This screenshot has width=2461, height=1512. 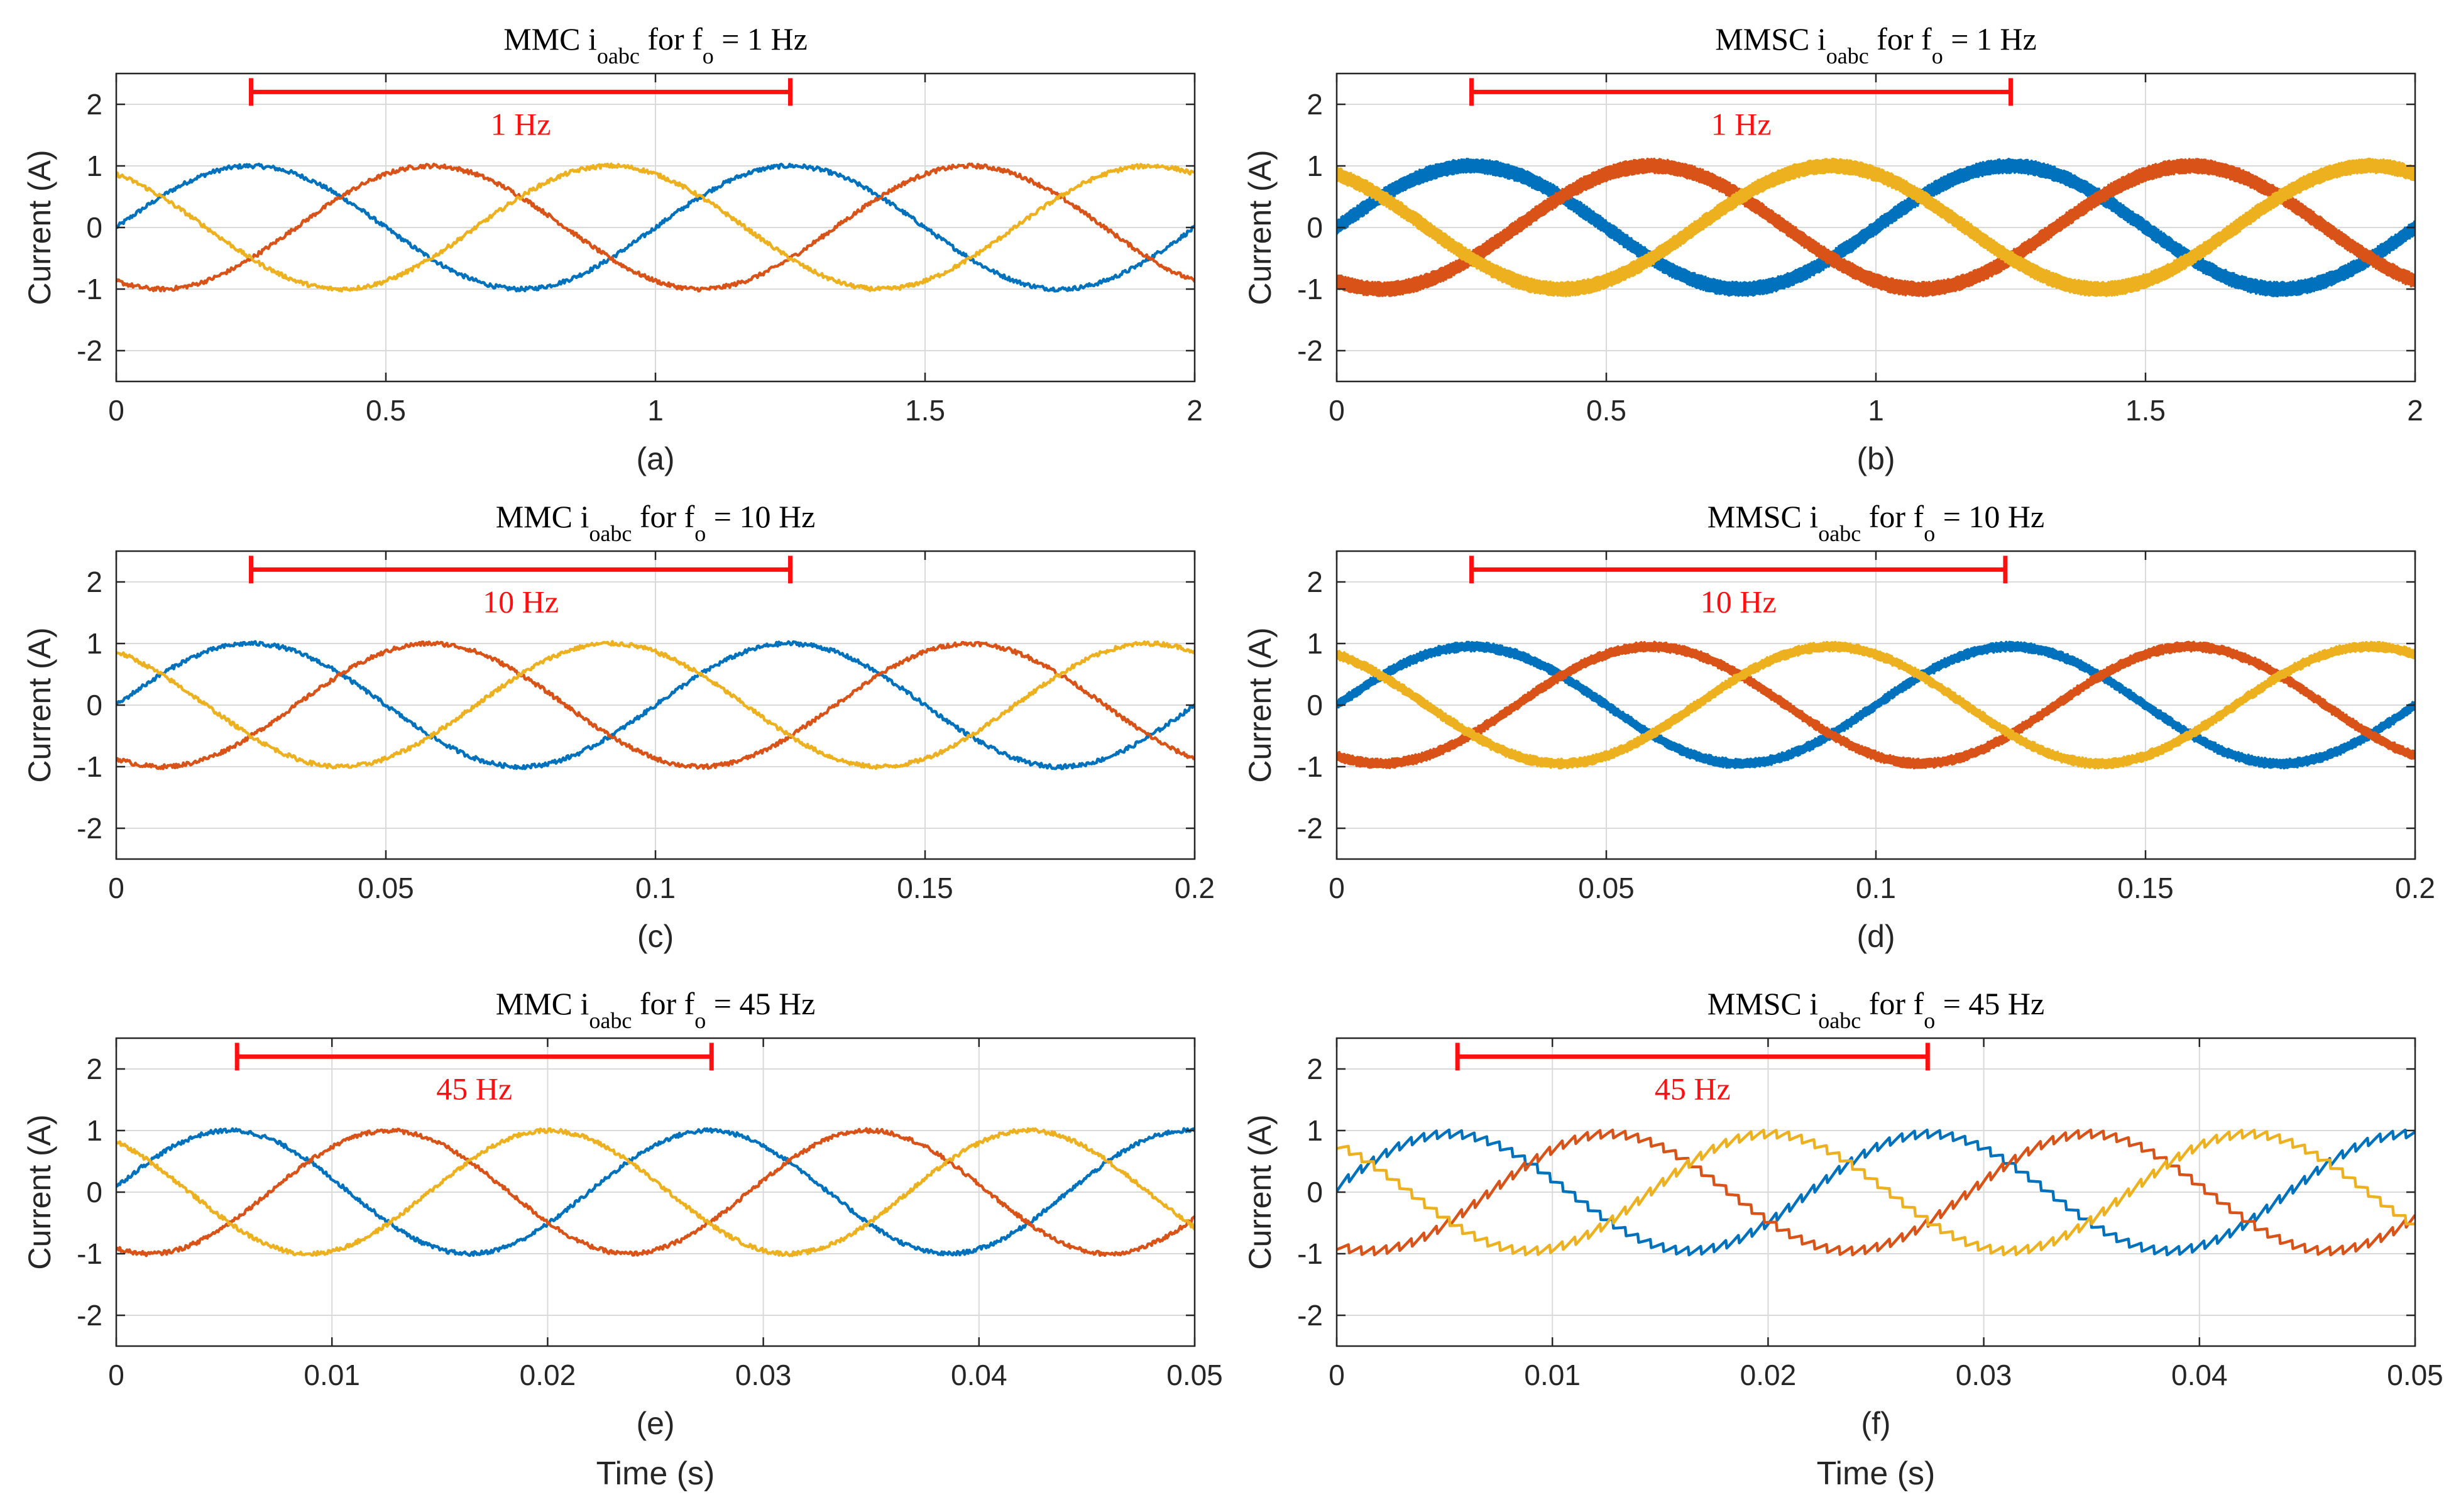 I want to click on marker-label: 45 Hz, so click(x=1693, y=1088).